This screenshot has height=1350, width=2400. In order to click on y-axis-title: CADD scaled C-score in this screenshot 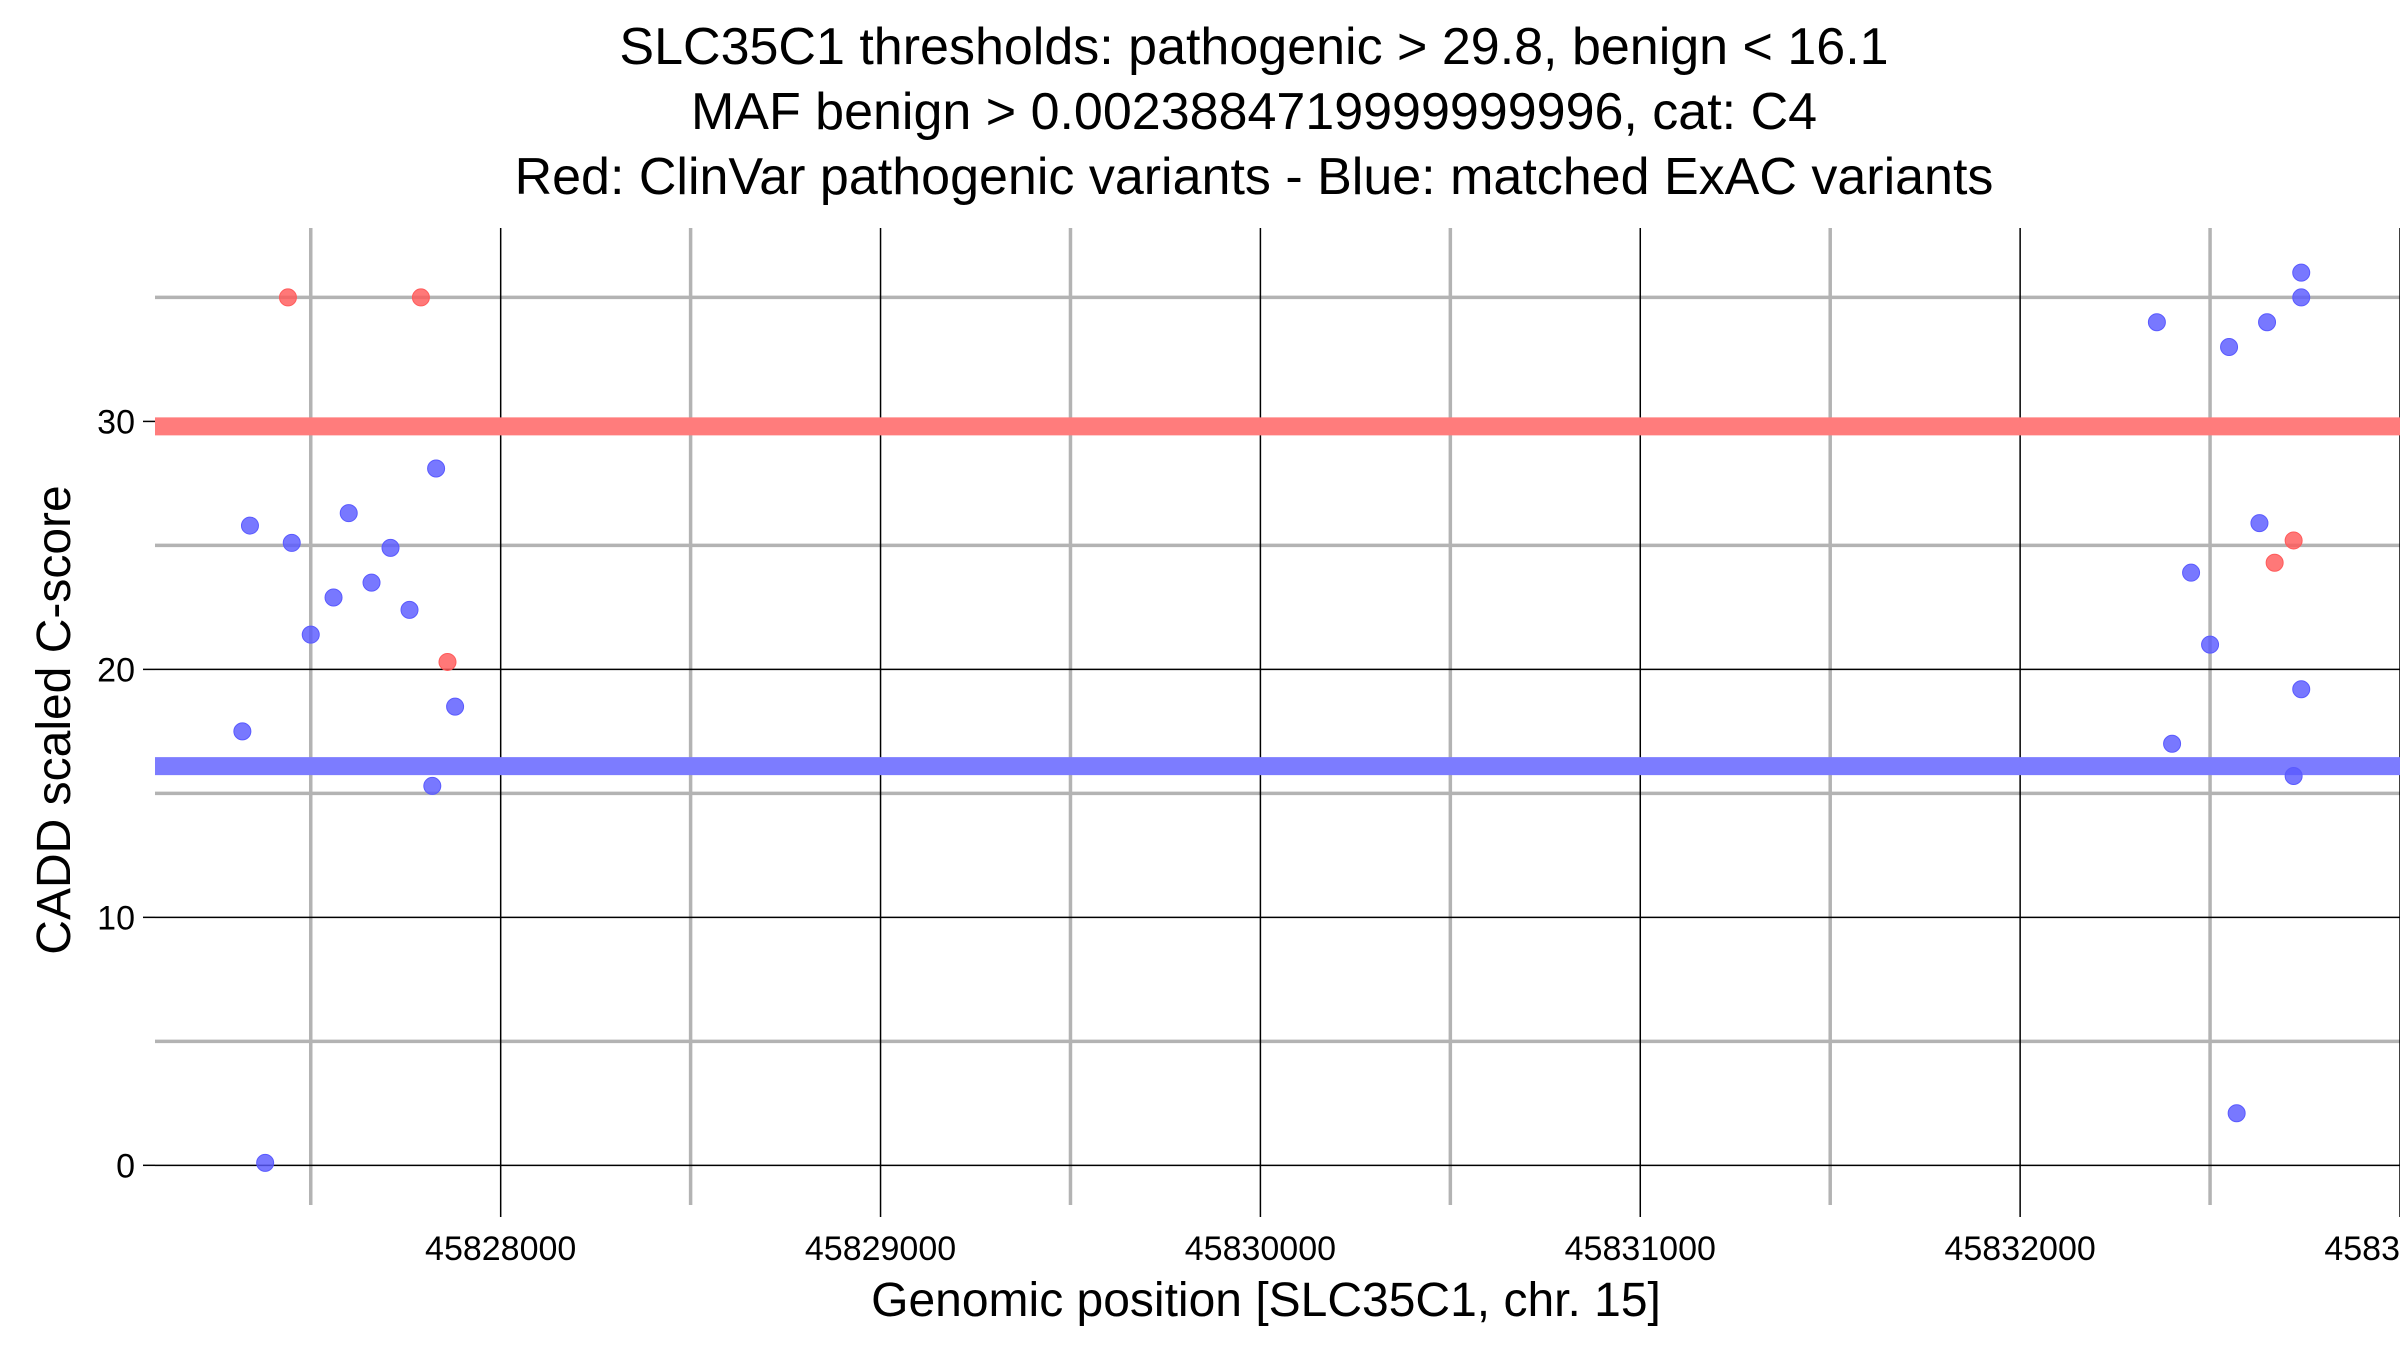, I will do `click(54, 719)`.